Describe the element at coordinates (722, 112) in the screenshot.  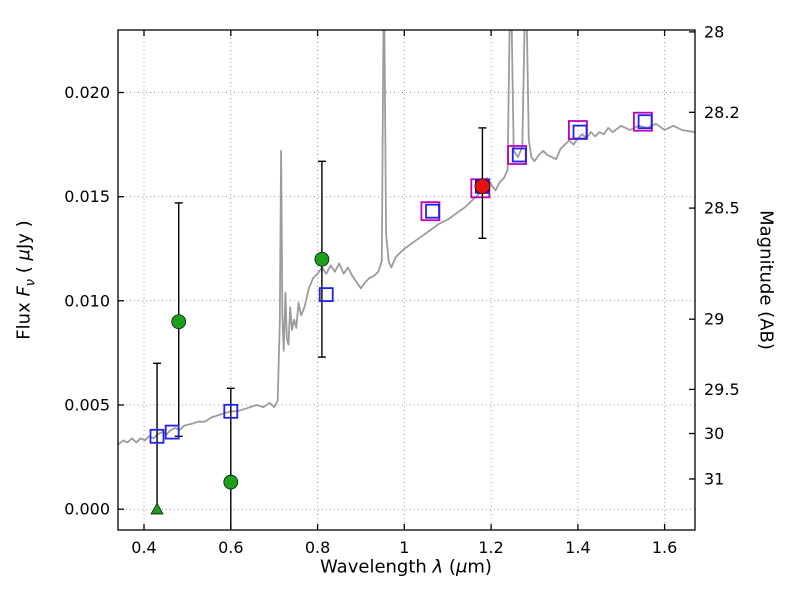
I see `magnitude-tick-label: 28.2` at that location.